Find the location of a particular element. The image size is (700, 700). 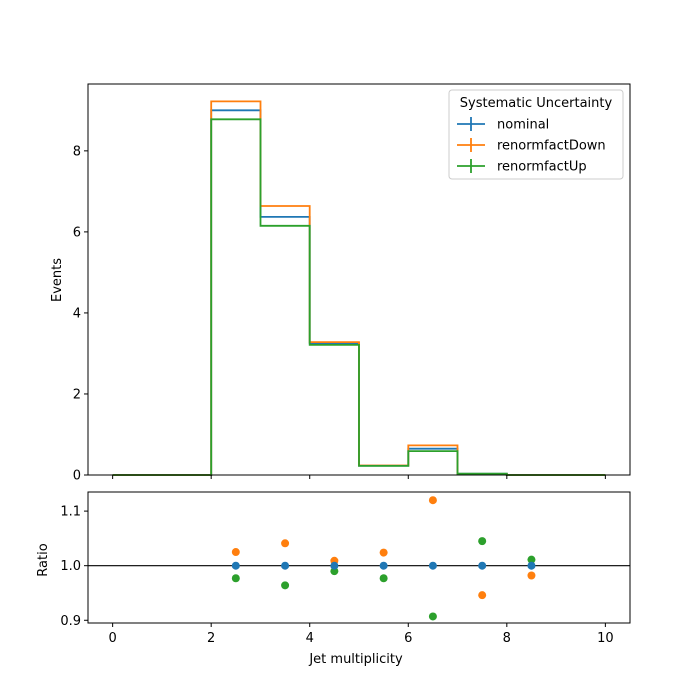

legend-entries: nominal renormfactDown renormfactUp is located at coordinates (531, 146).